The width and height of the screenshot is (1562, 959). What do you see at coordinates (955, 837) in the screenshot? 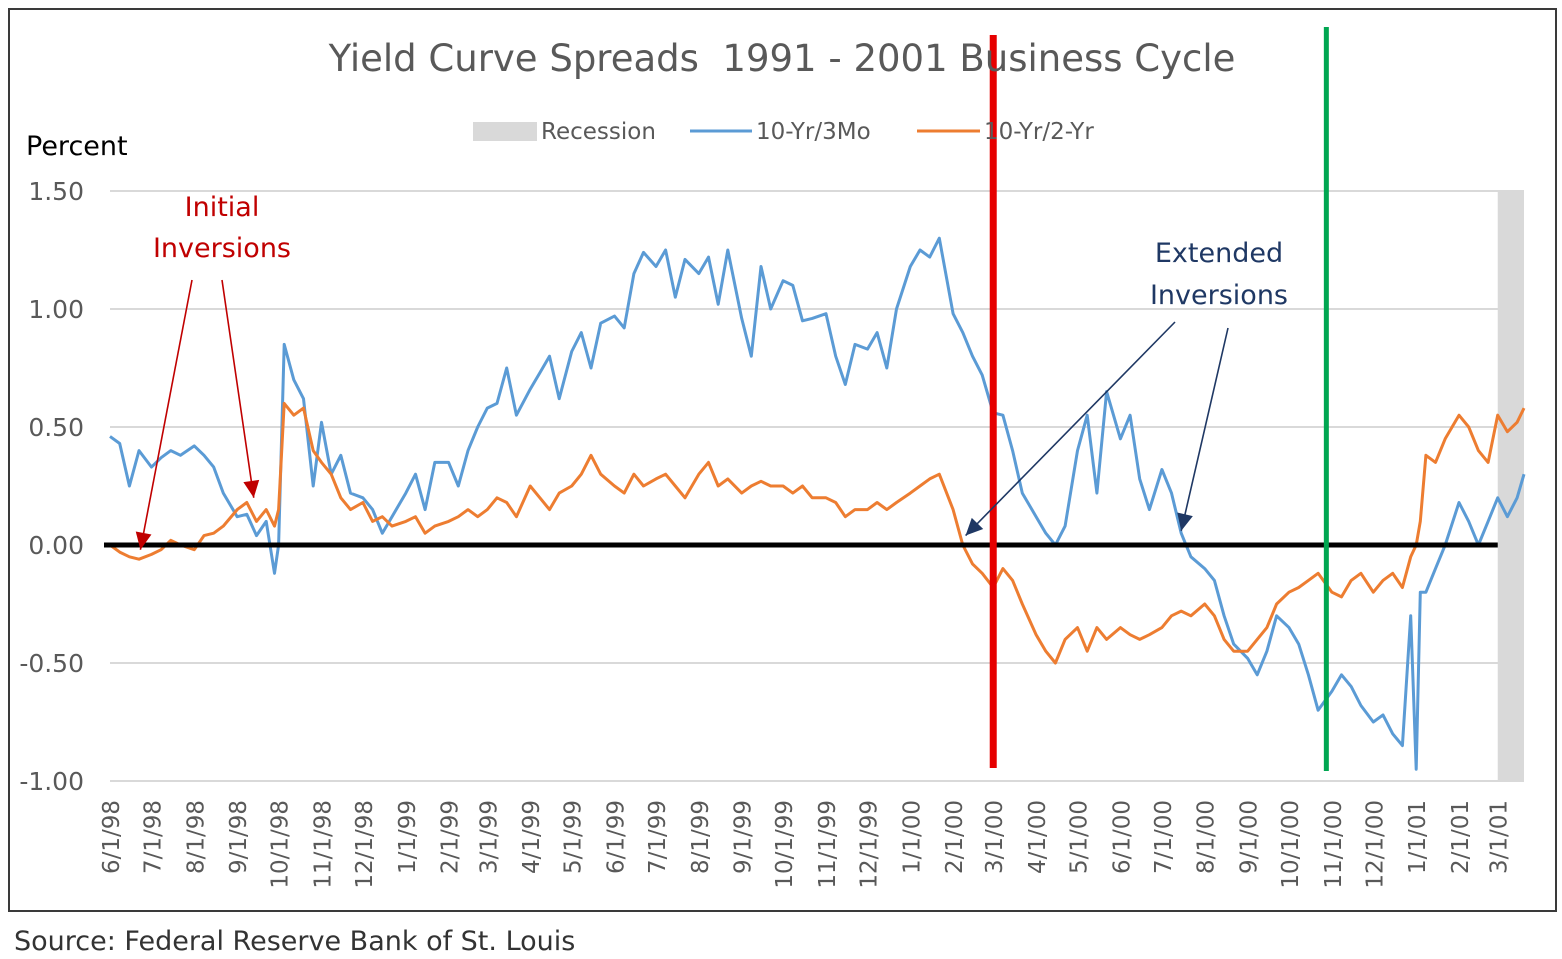
I see `x-tick-label: 2/1/00` at bounding box center [955, 837].